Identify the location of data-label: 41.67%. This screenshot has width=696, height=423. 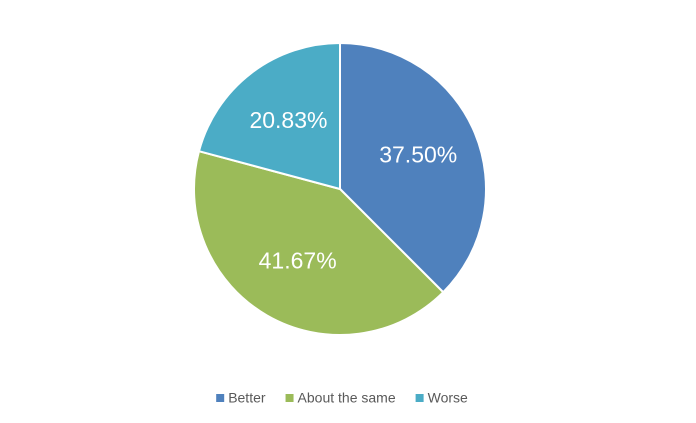
(298, 260).